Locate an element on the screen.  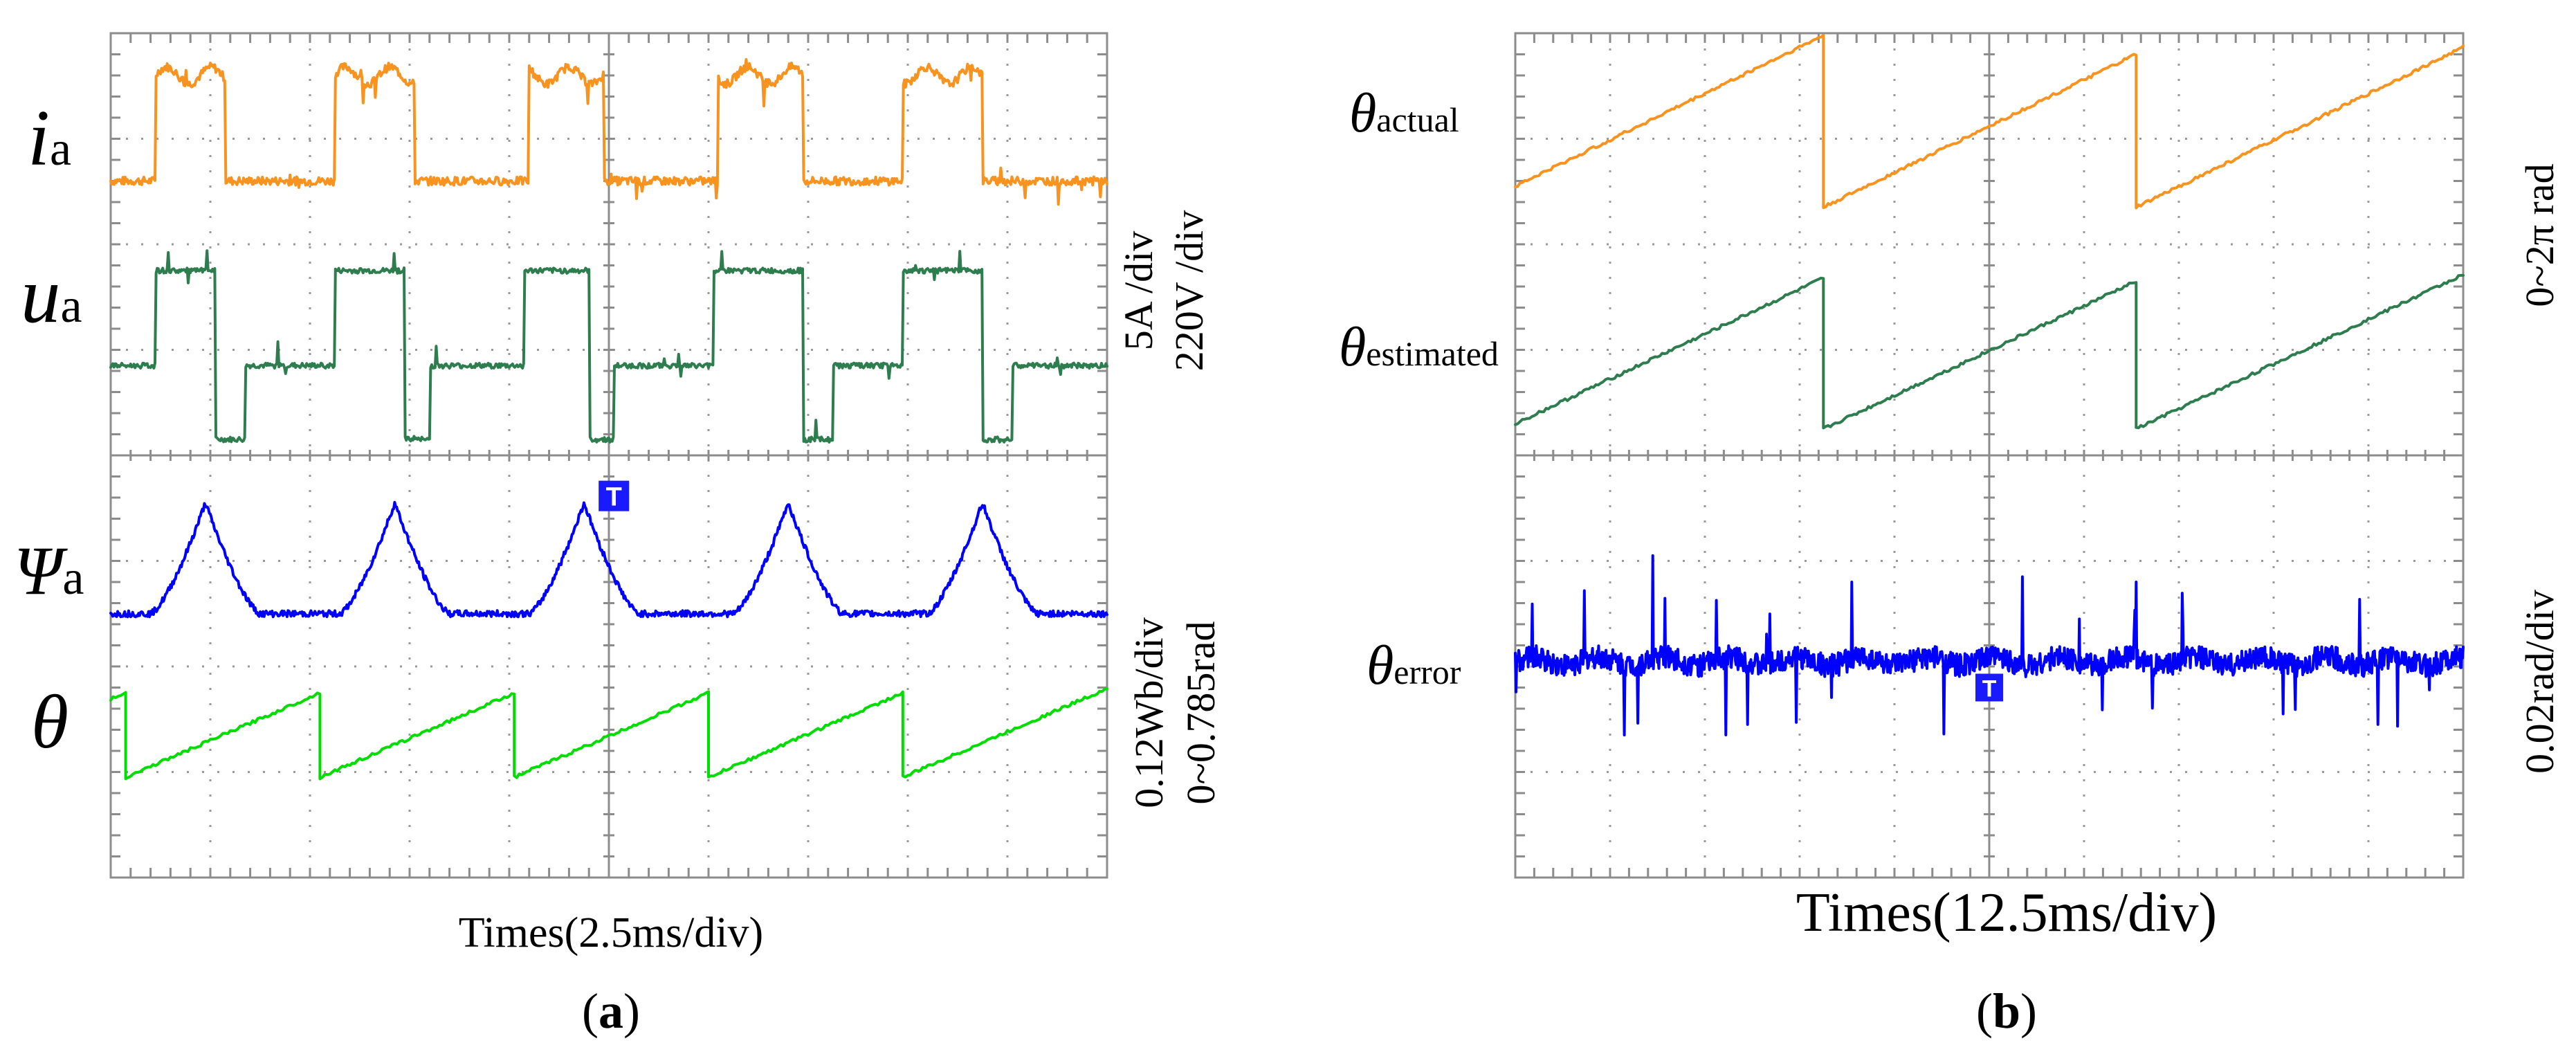
scale-ua: 220V /div is located at coordinates (1190, 291).